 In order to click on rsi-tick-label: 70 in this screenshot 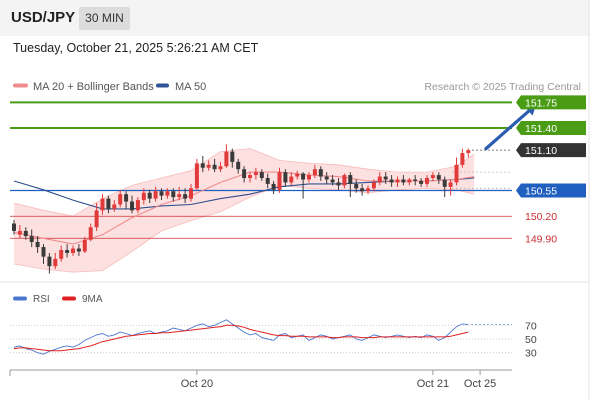, I will do `click(531, 326)`.